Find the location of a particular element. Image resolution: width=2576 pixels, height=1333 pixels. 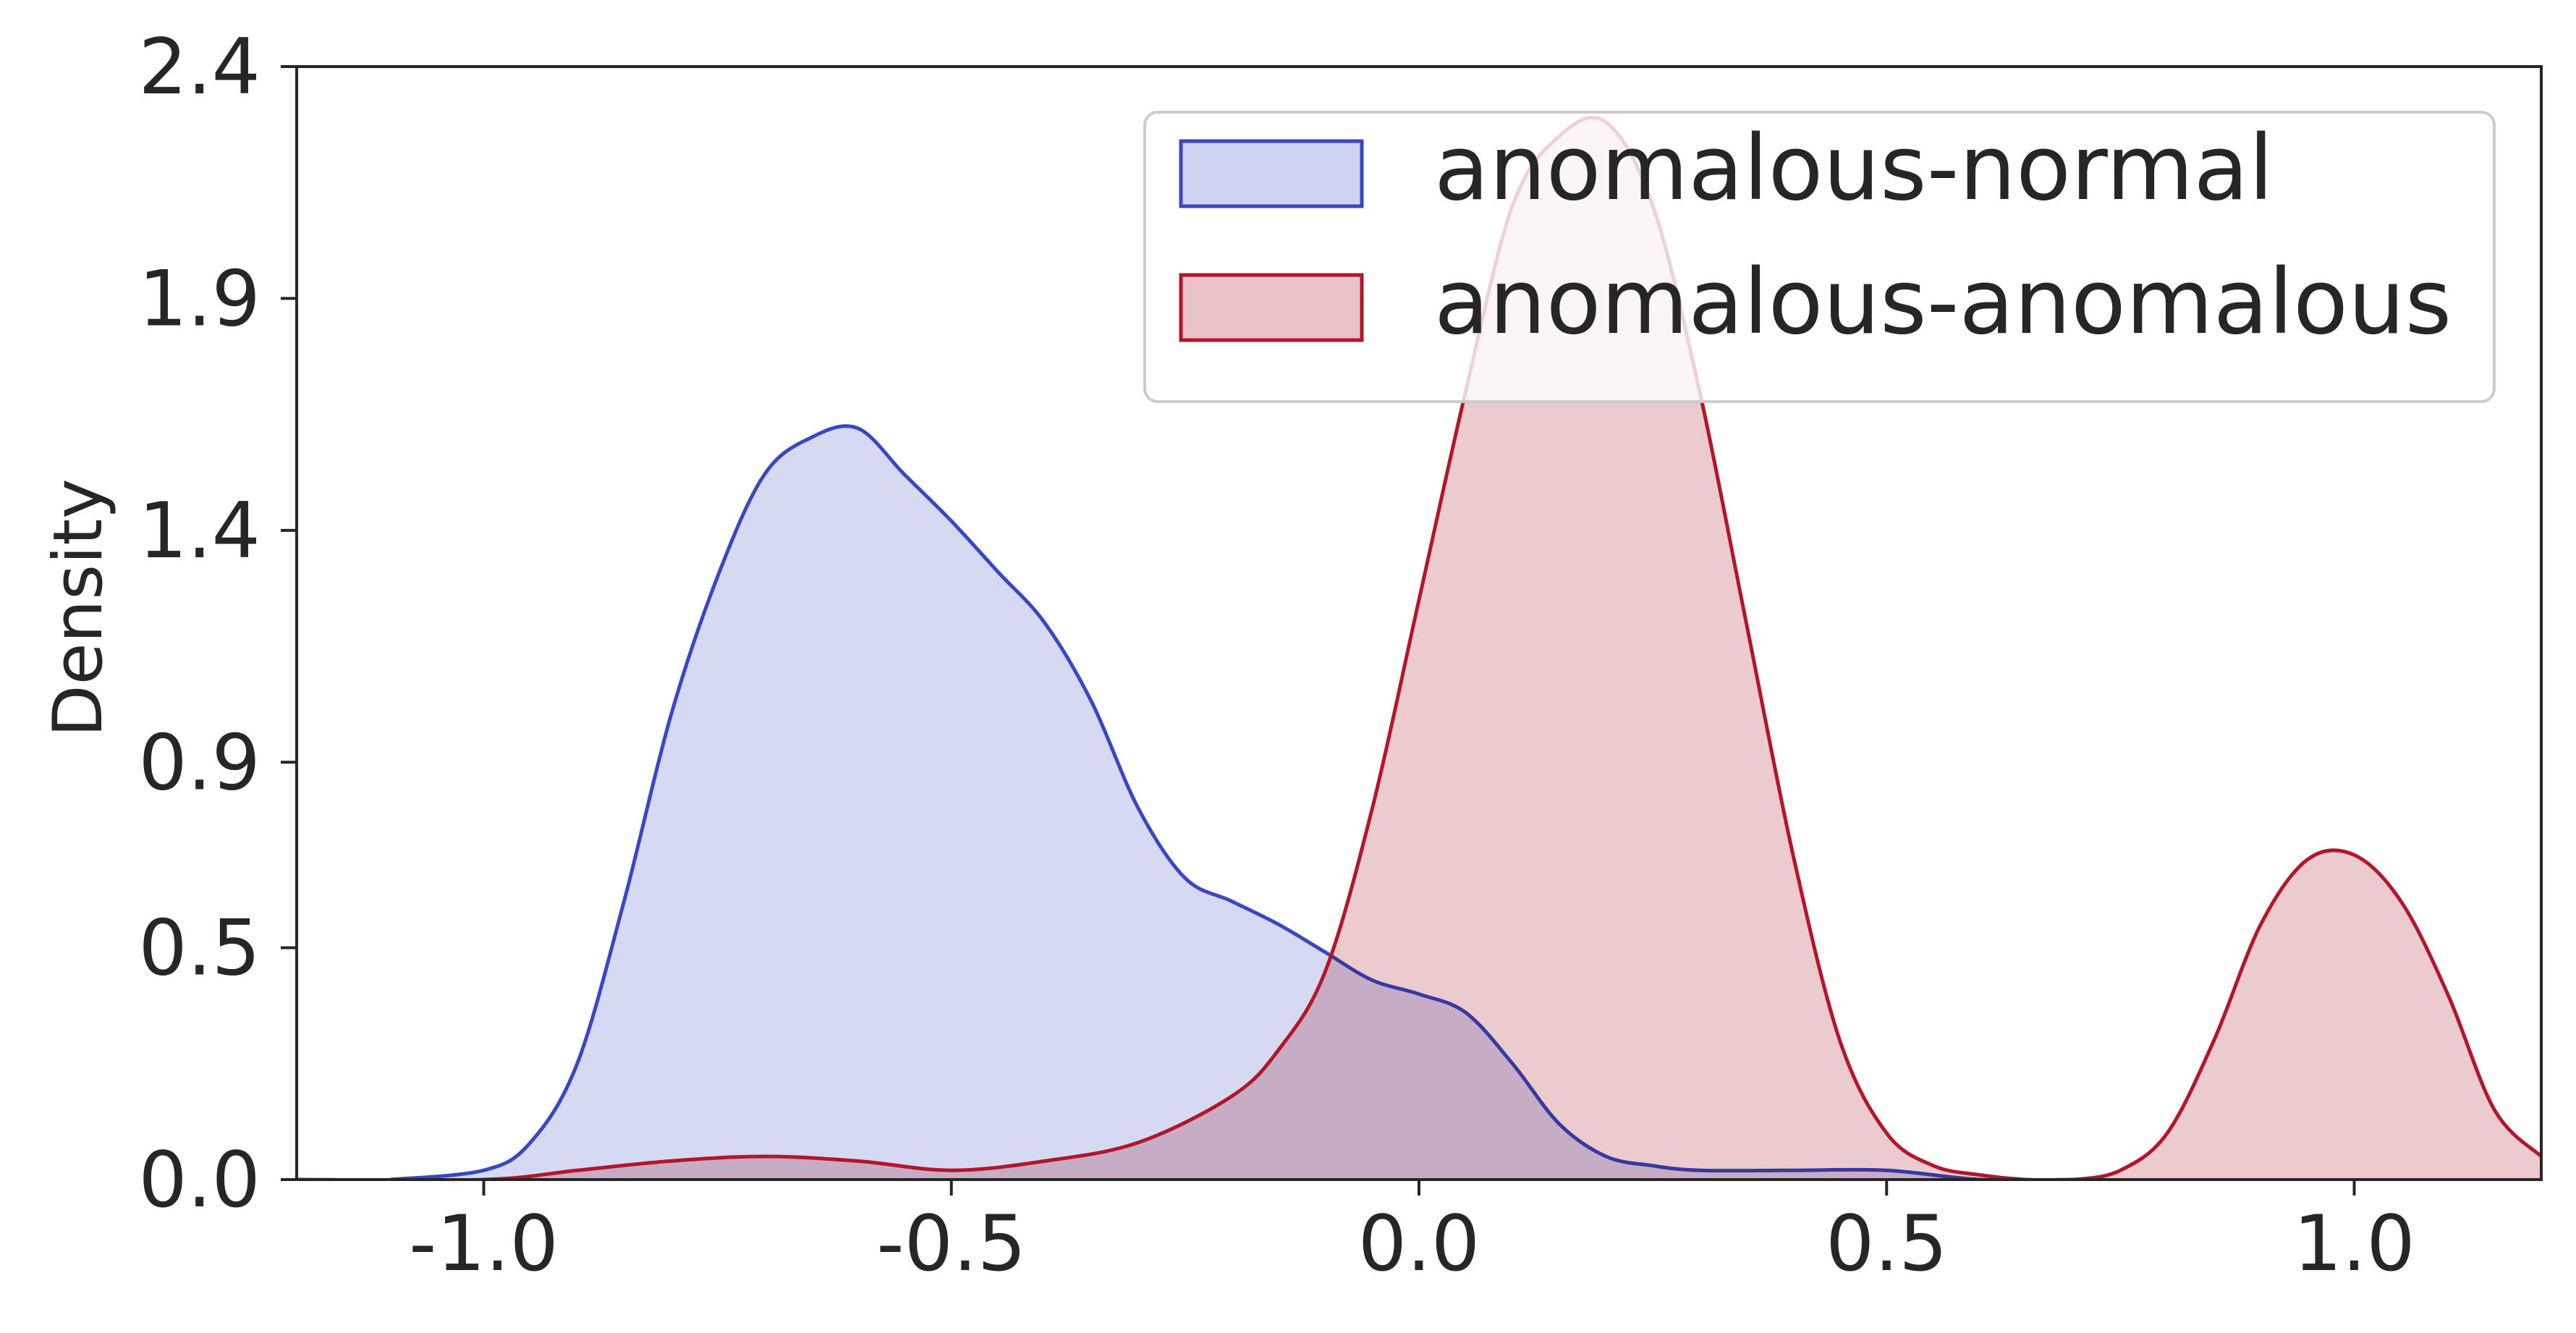

x-tick-label: 0.0 is located at coordinates (1419, 1243).